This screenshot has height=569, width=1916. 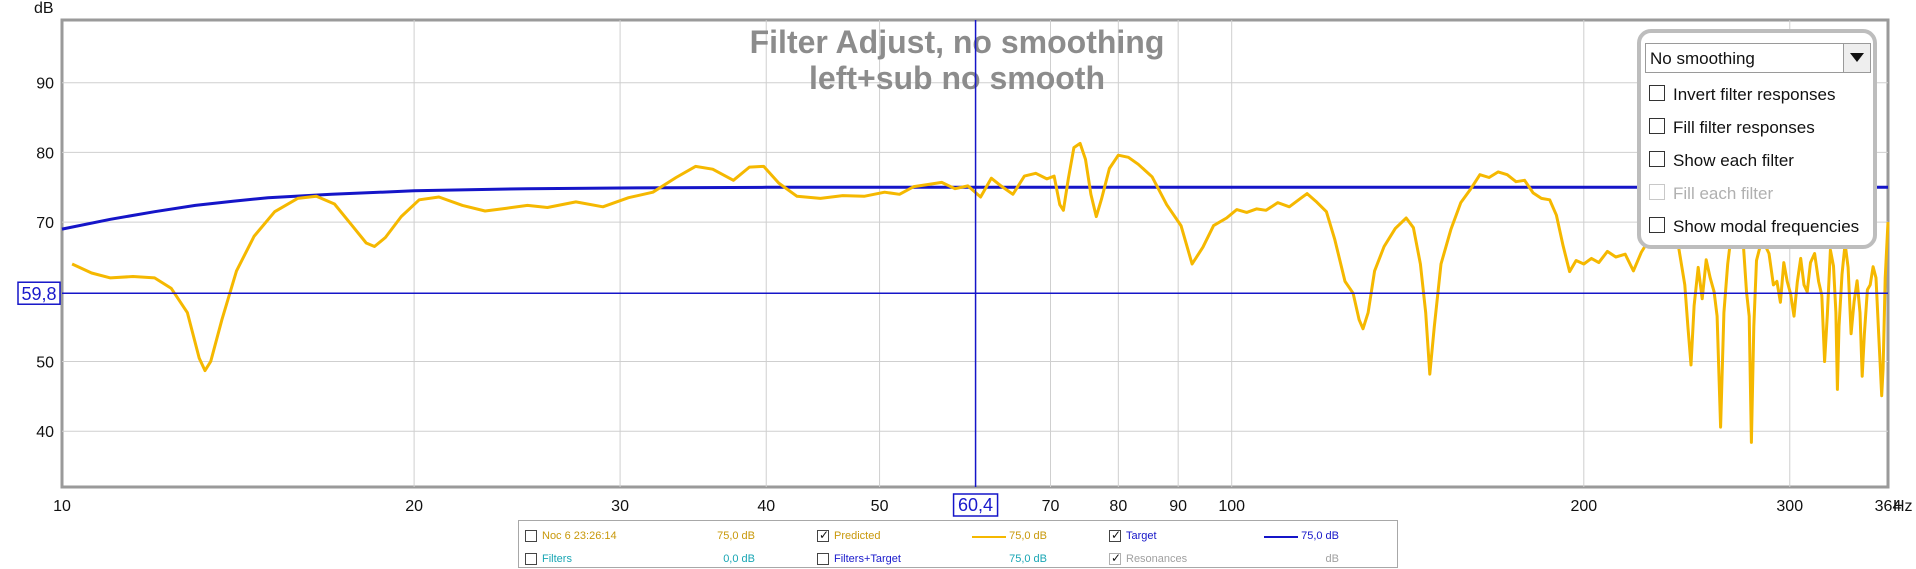 What do you see at coordinates (1754, 94) in the screenshot?
I see `option-label: Invert filter responses` at bounding box center [1754, 94].